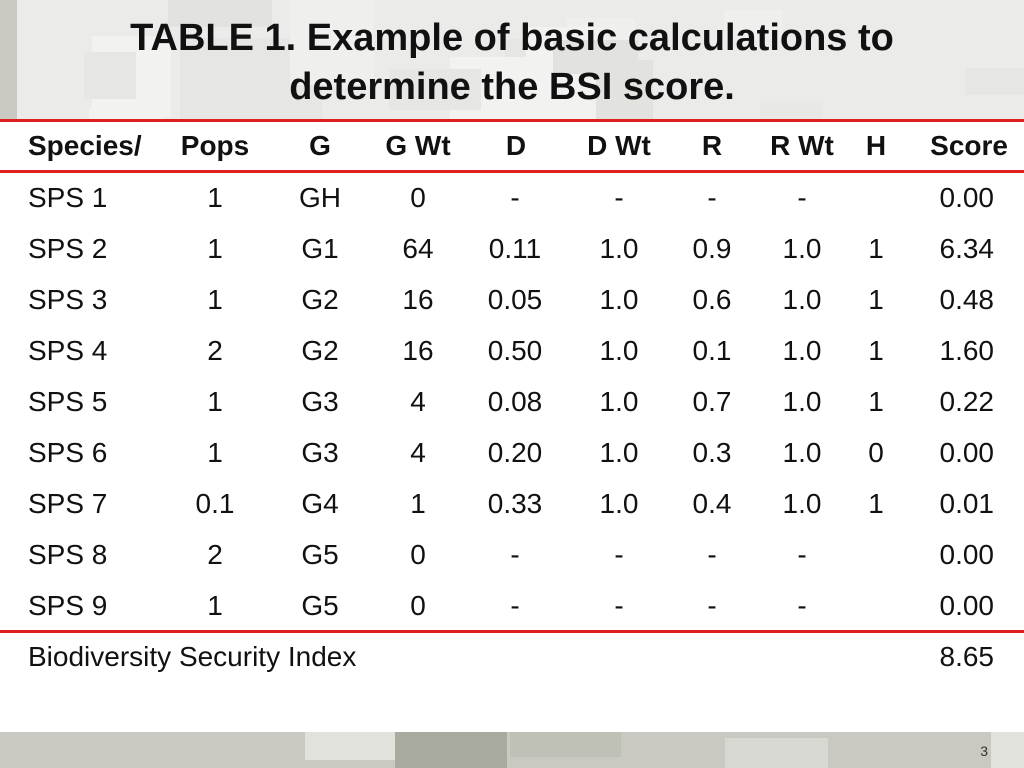 This screenshot has width=1024, height=768. Describe the element at coordinates (320, 503) in the screenshot. I see `cell-g: G4` at that location.